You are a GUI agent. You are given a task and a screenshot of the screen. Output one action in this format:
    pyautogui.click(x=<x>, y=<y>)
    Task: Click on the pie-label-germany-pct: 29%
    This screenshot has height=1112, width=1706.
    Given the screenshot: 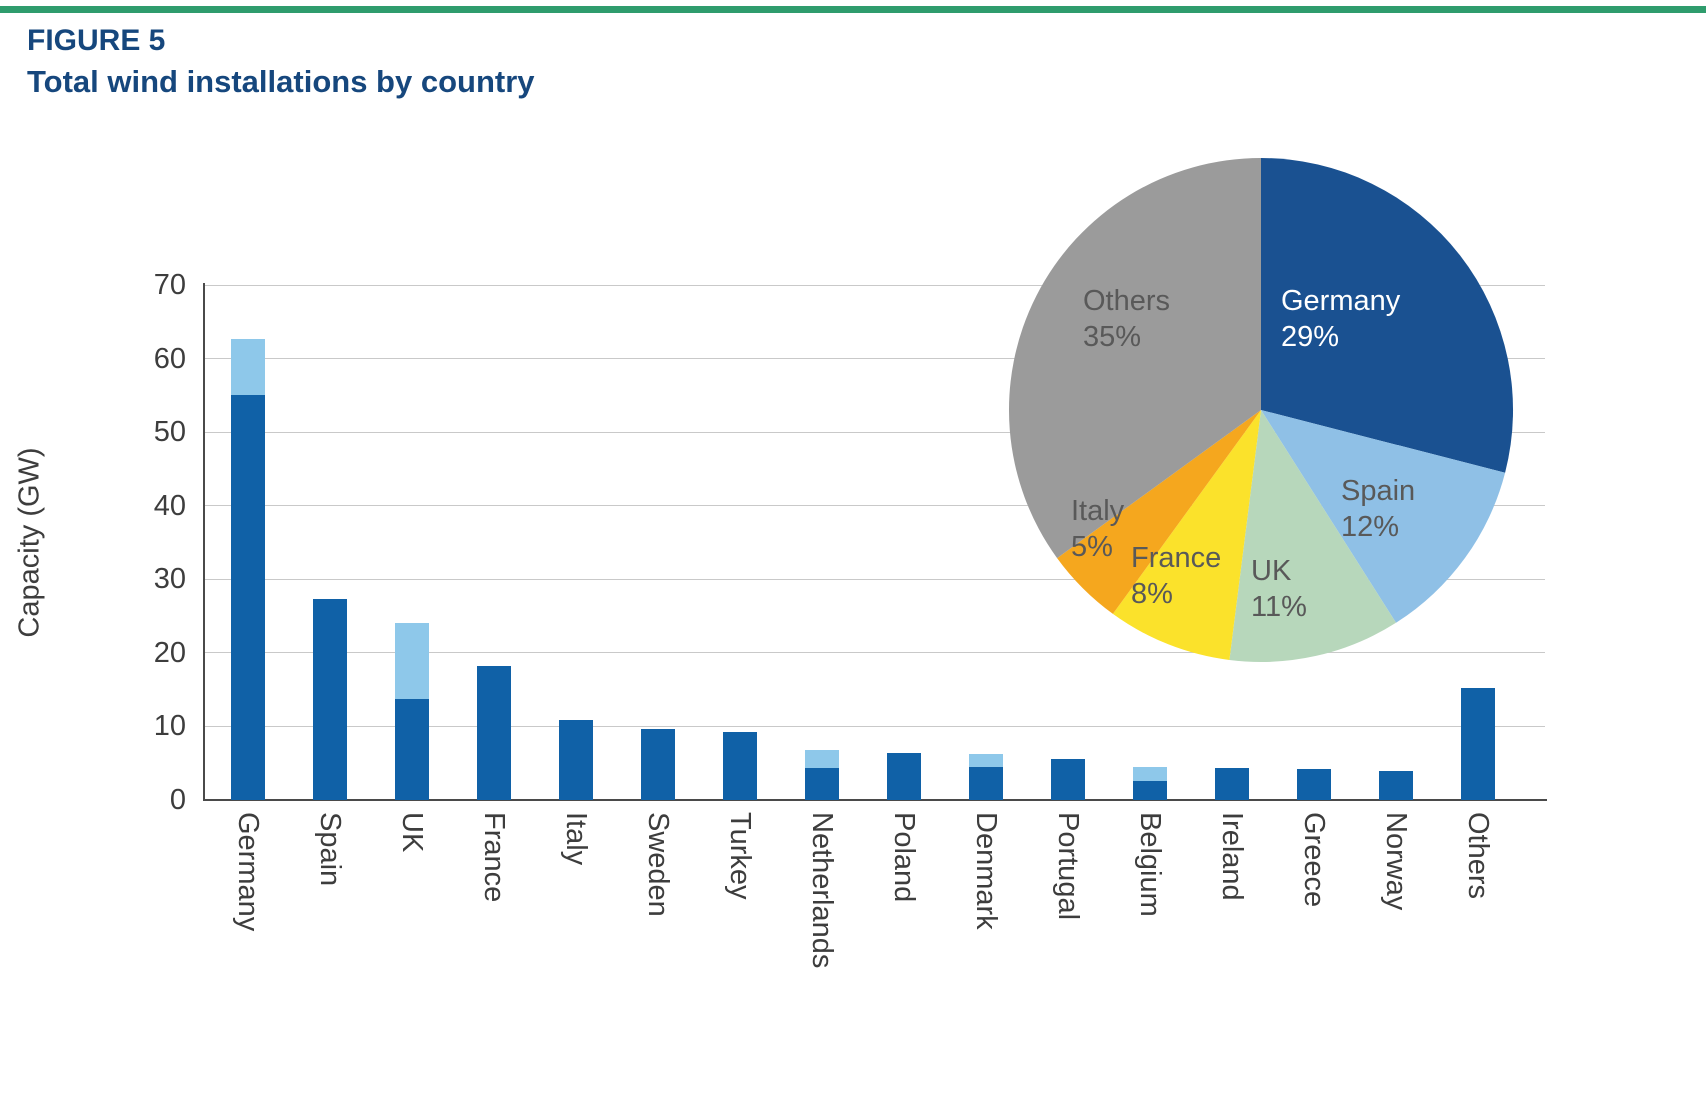 What is the action you would take?
    pyautogui.click(x=1310, y=337)
    